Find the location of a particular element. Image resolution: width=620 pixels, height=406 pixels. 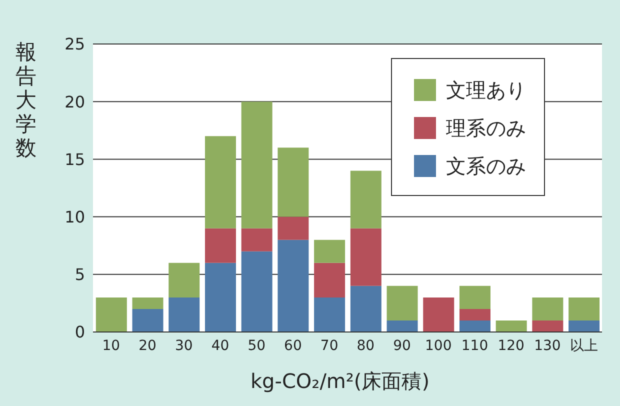

x-tick-label: 10 is located at coordinates (111, 346).